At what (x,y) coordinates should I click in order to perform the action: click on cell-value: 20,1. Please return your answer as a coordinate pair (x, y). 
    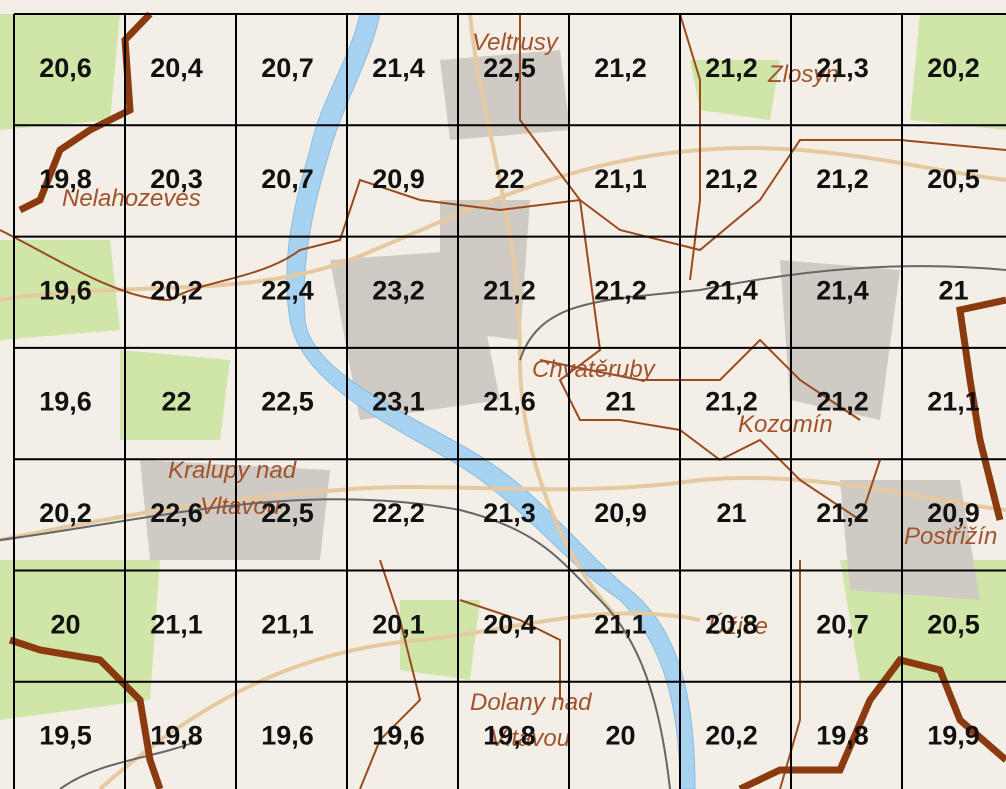
    Looking at the image, I should click on (398, 624).